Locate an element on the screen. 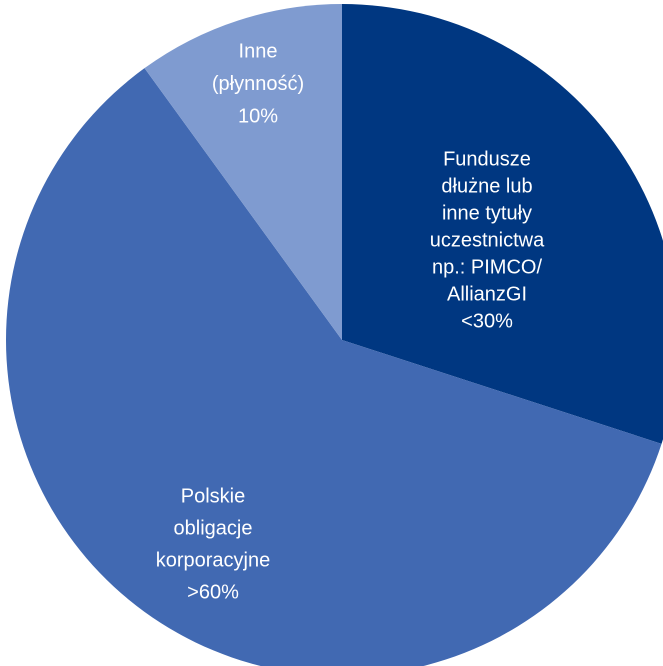 Image resolution: width=663 pixels, height=666 pixels. slice-label: uczestnictwa is located at coordinates (487, 240).